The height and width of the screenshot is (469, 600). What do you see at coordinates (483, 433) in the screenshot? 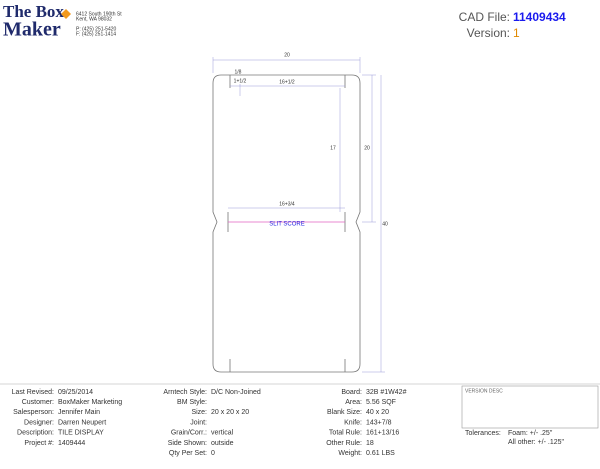
I see `tolerances-label: Tolerances:` at bounding box center [483, 433].